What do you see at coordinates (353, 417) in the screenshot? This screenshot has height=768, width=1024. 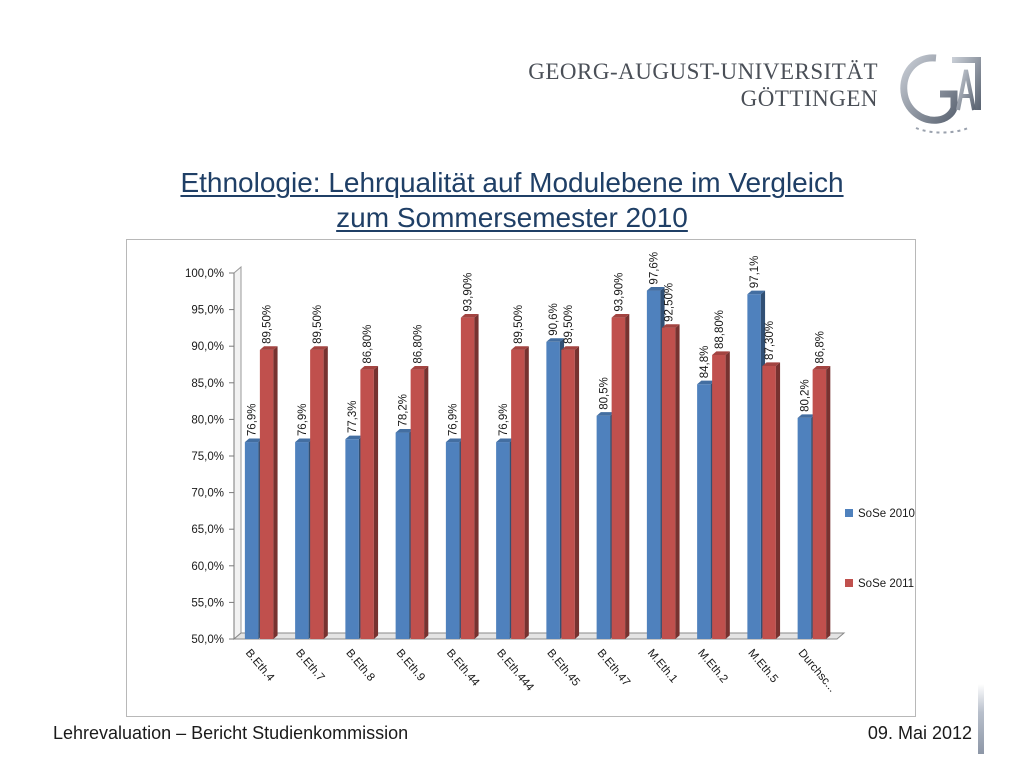 I see `data-label: 77,3%` at bounding box center [353, 417].